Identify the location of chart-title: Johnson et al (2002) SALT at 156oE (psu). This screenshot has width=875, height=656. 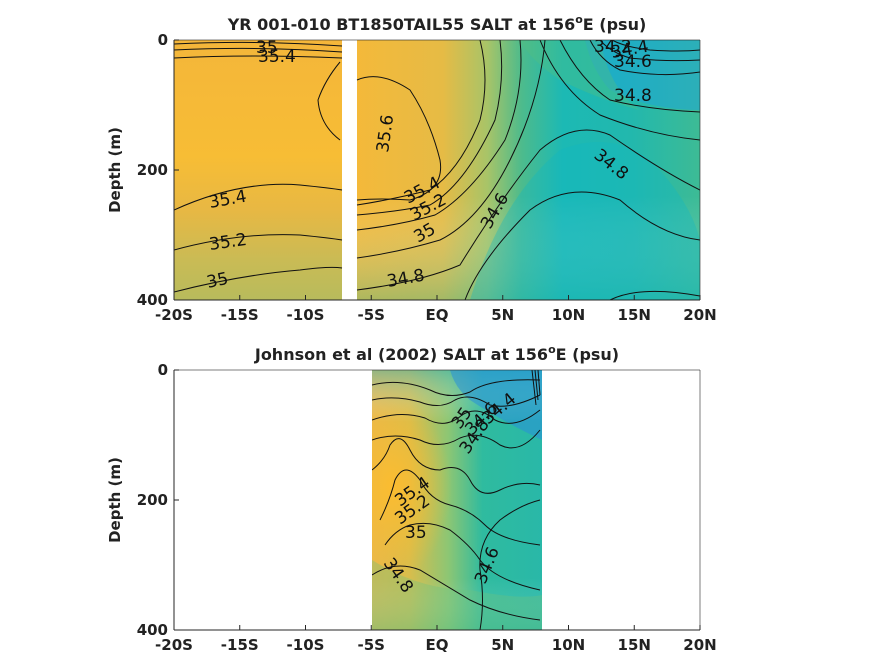
(436, 353).